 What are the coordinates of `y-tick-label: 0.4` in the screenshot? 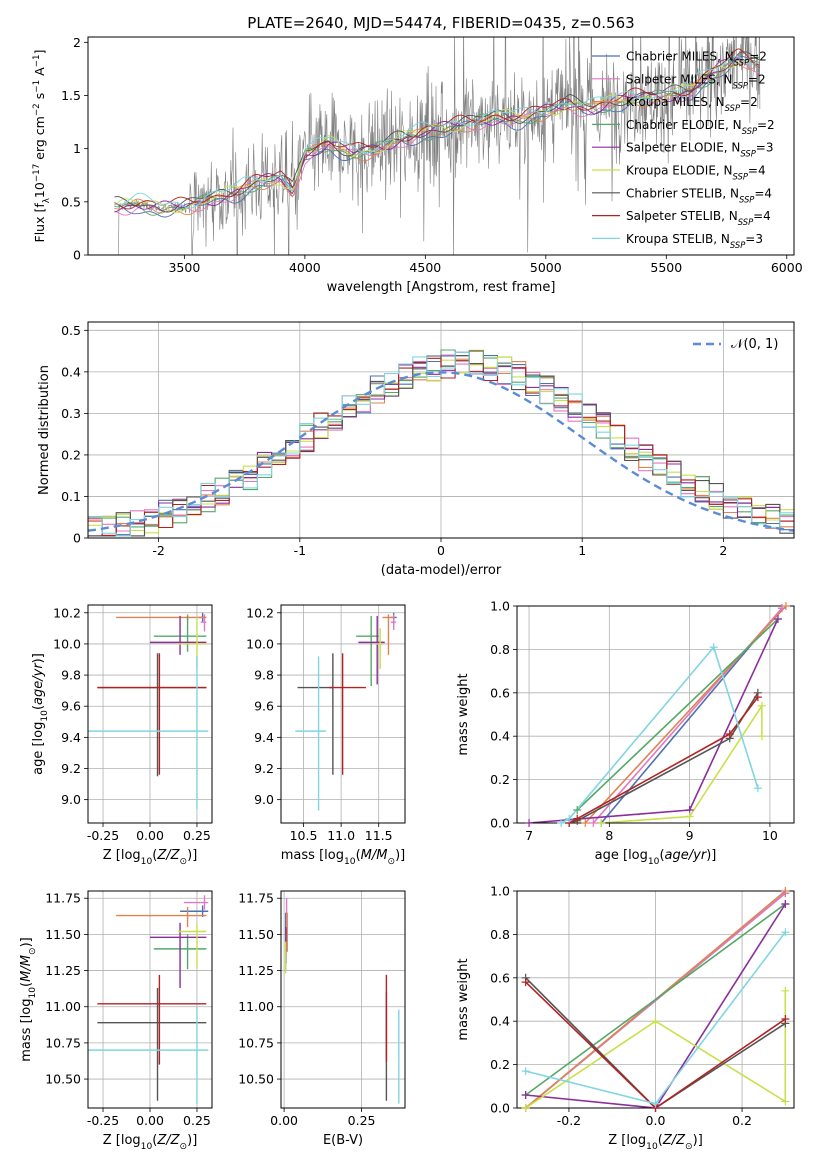 It's located at (71, 371).